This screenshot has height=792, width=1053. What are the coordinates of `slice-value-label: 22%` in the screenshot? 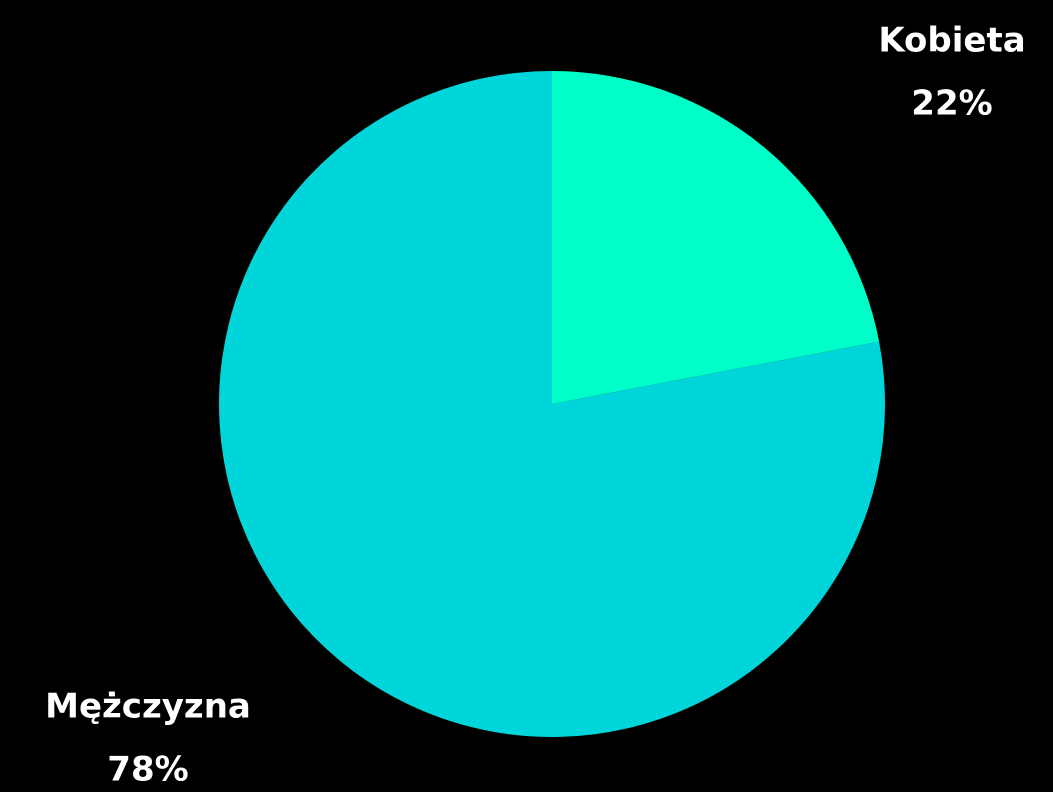 It's located at (951, 104).